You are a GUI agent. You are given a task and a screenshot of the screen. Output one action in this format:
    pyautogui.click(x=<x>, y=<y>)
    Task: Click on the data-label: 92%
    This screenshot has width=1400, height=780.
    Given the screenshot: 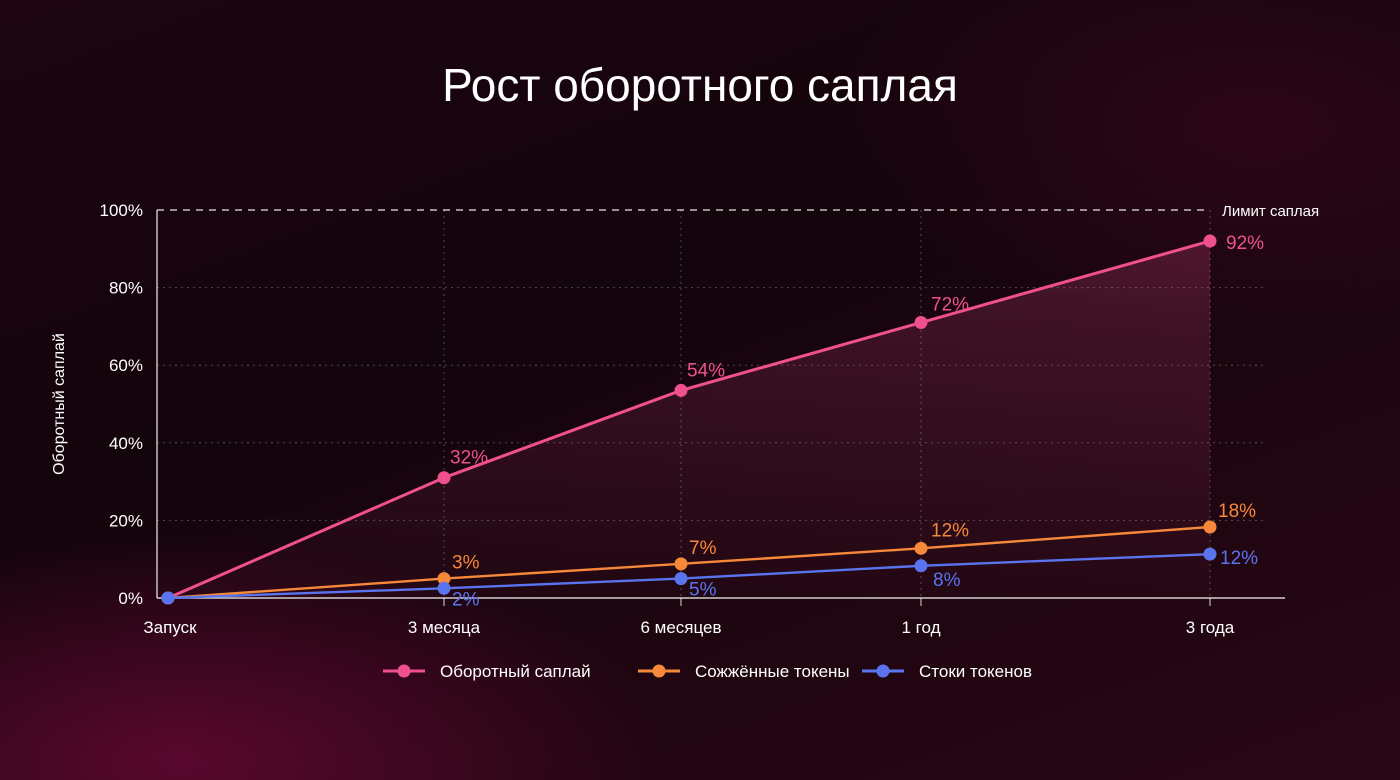 What is the action you would take?
    pyautogui.click(x=1245, y=243)
    